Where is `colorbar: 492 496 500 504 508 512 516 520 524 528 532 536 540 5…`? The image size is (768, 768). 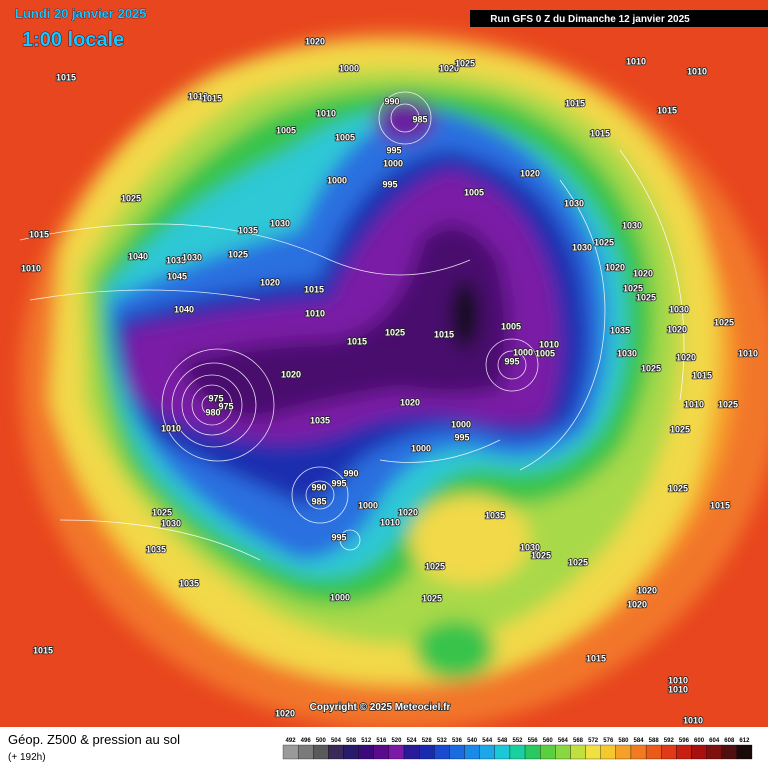 colorbar: 492 496 500 504 508 512 516 520 524 528 532 536 540 5… is located at coordinates (517, 749).